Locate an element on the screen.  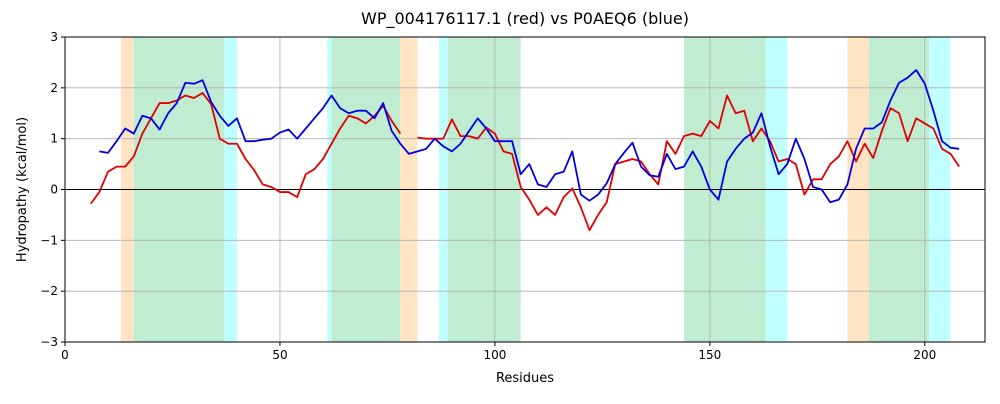
y-tick-label: −2 is located at coordinates (49, 291).